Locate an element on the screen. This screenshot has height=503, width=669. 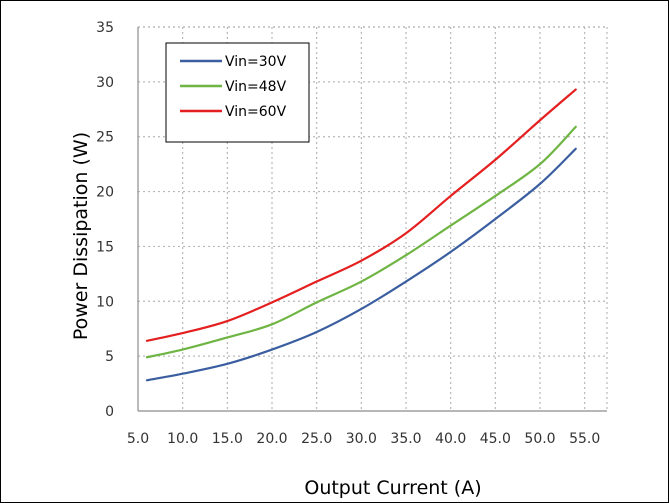
y-axis-title: Power Dissipation (W) is located at coordinates (81, 236).